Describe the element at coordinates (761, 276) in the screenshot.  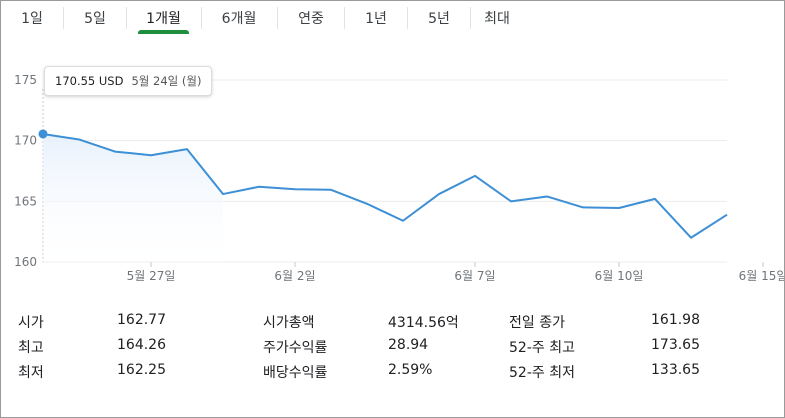
I see `x-tick-label: 6월 15일` at that location.